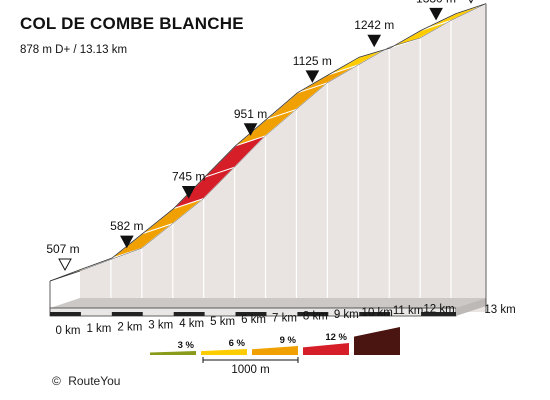 Image resolution: width=550 pixels, height=400 pixels. I want to click on distance-tick-label: 3 km, so click(160, 326).